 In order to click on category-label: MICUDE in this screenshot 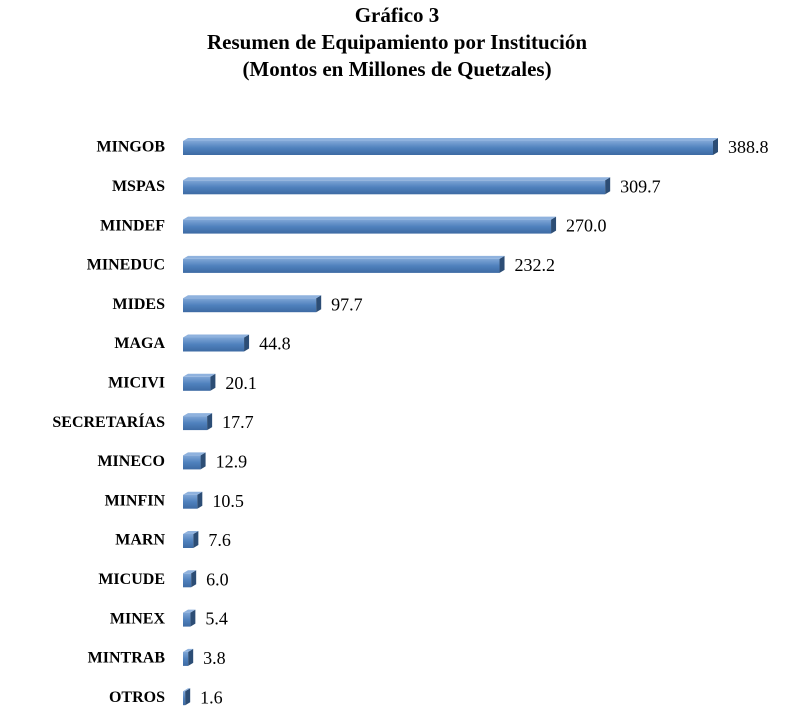, I will do `click(131, 579)`.